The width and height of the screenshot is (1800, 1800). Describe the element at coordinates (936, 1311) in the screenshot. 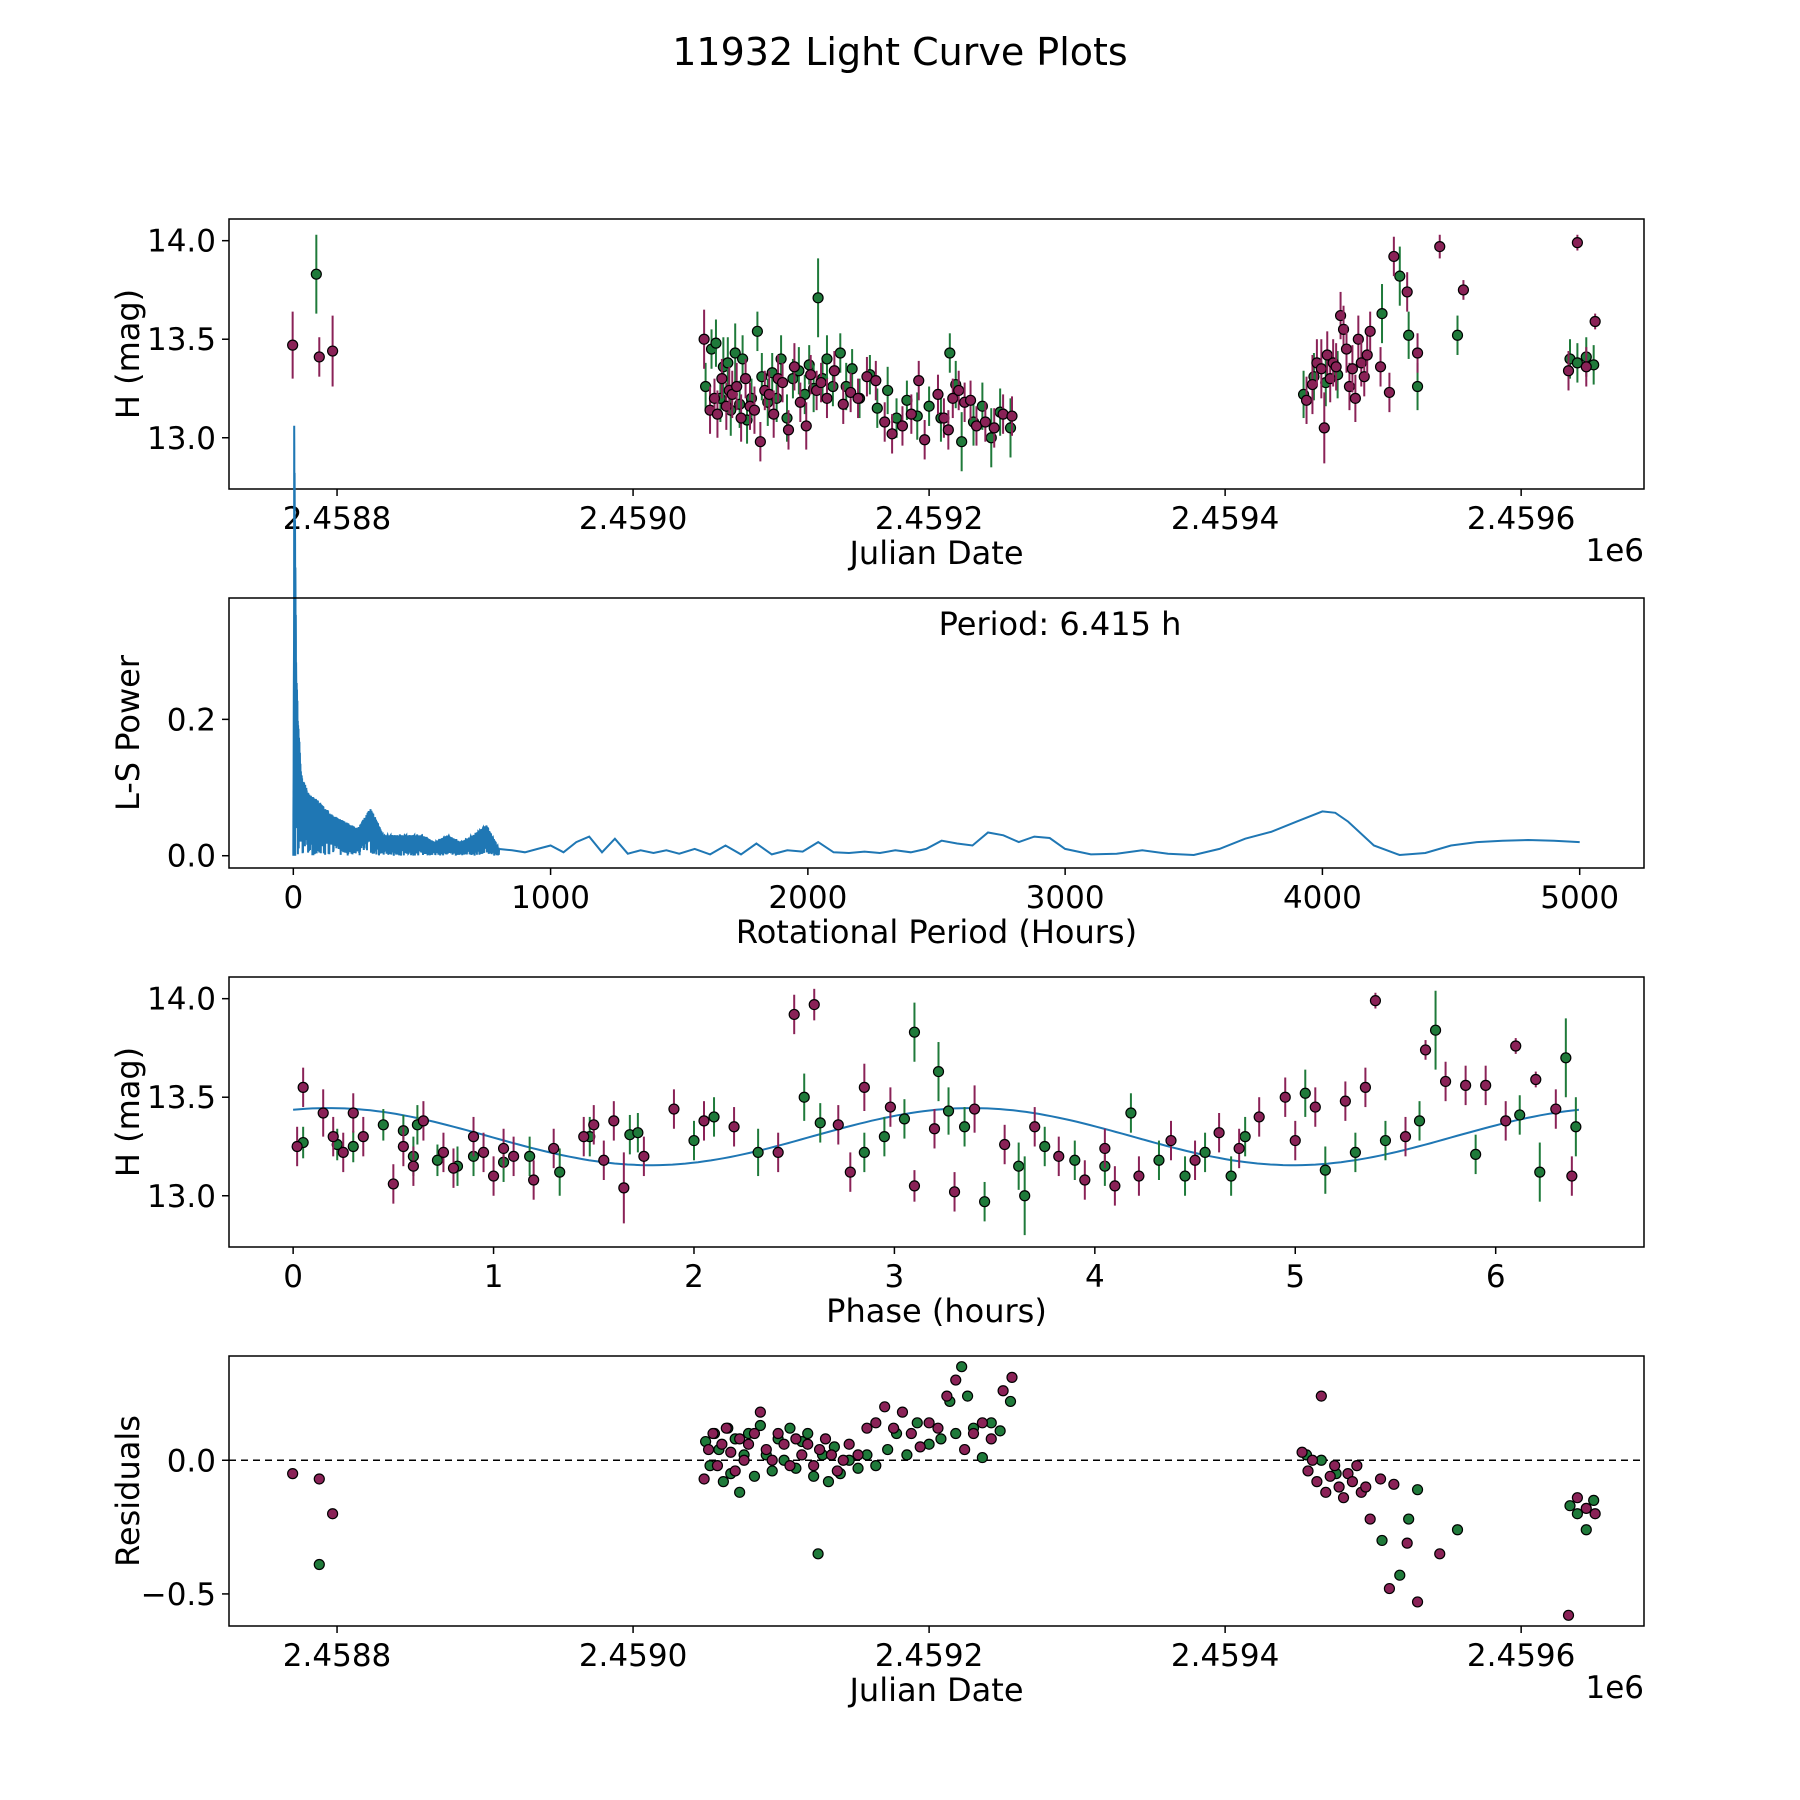

I see `x-axis-label: Phase (hours)` at that location.